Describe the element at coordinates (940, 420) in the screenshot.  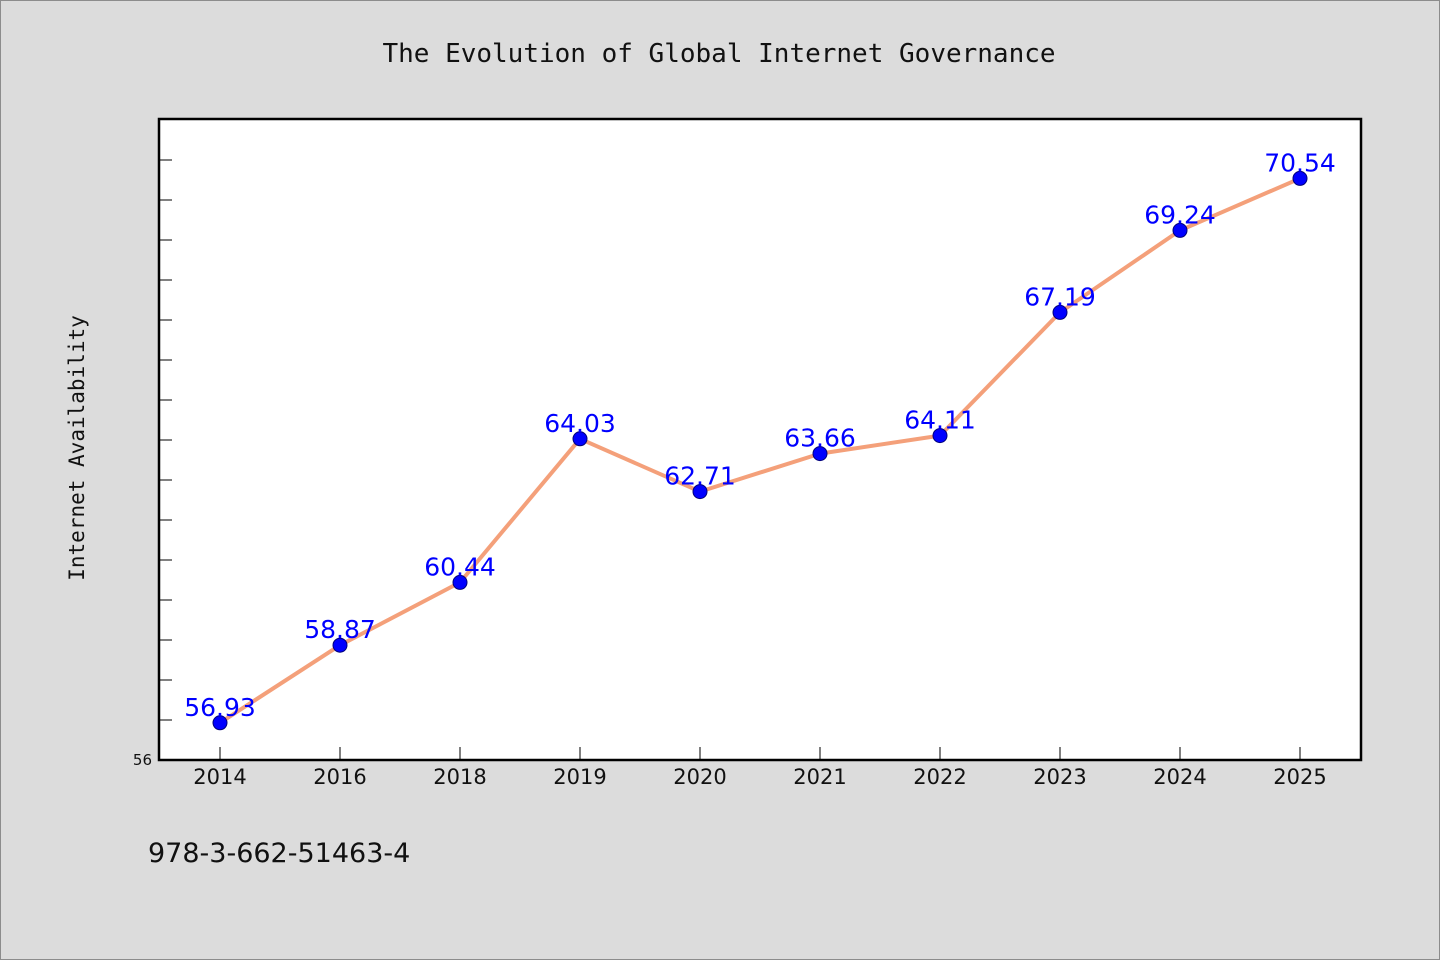
I see `data-label: 64.11` at that location.